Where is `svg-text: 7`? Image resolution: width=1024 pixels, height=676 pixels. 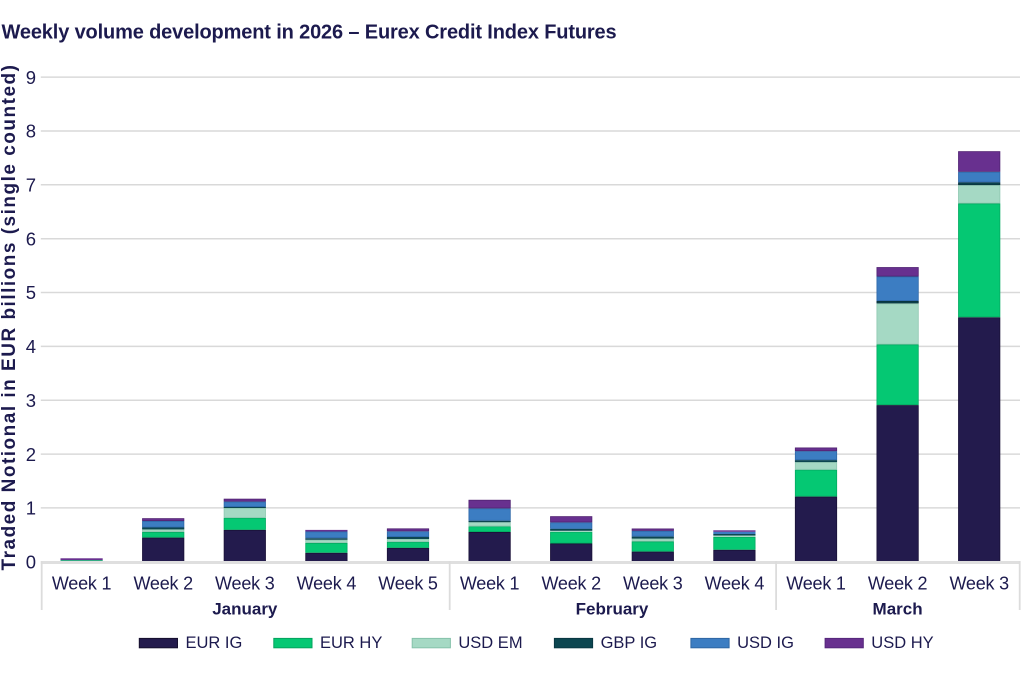 svg-text: 7 is located at coordinates (31, 185).